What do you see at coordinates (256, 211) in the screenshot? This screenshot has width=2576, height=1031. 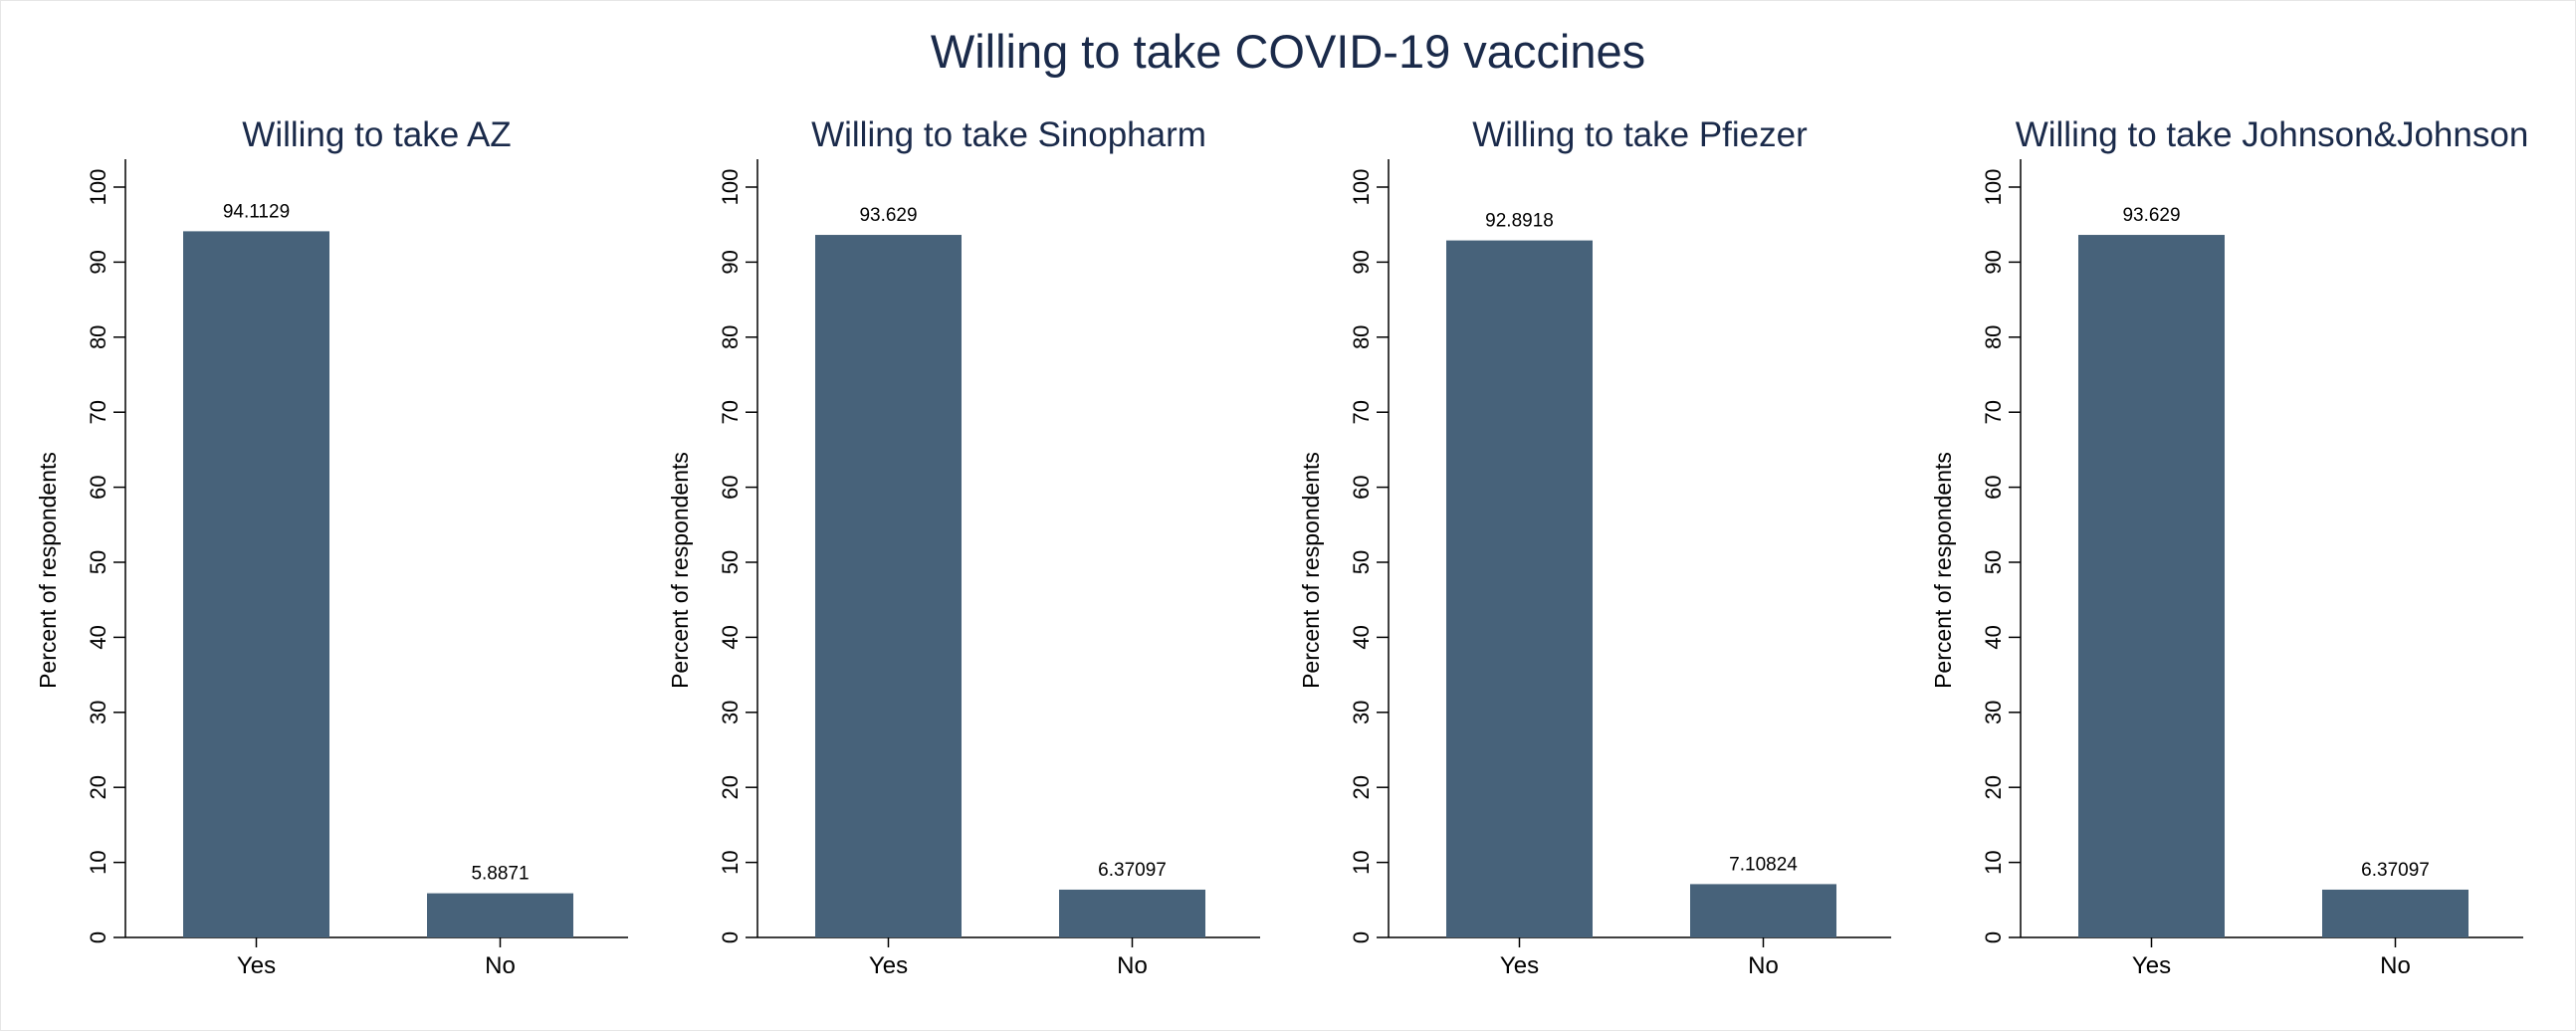 I see `data-label: 94.1129` at bounding box center [256, 211].